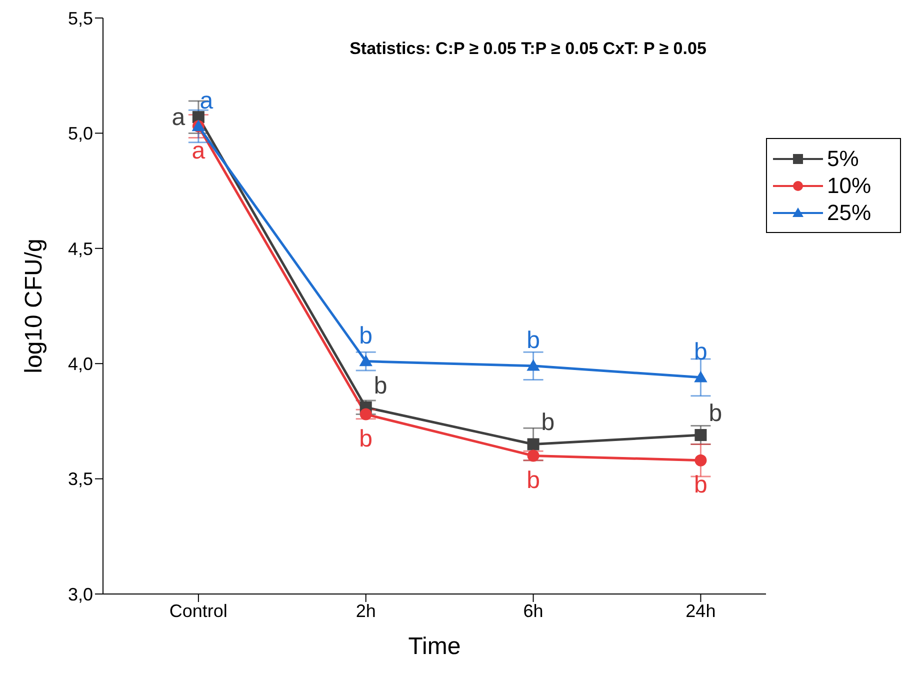 This screenshot has width=909, height=682. I want to click on annotation: Statistics: C:P ≥ 0.05 T:P ≥ 0.05 CxT: P ≥ 0.05, so click(528, 48).